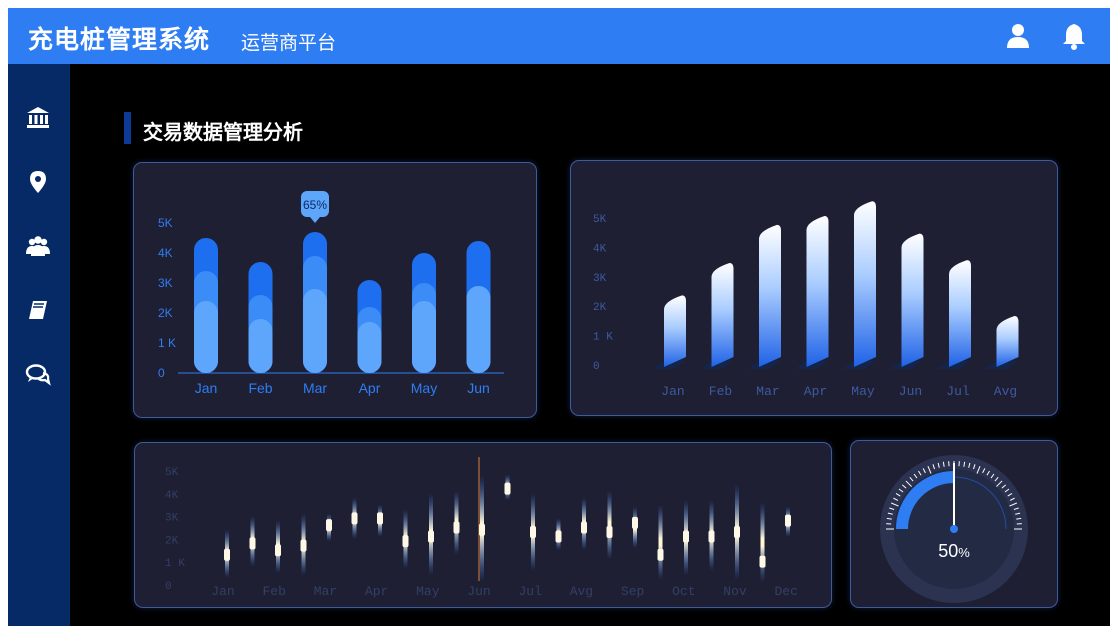 The image size is (1110, 626). I want to click on sidebar-item-bank, so click(38, 118).